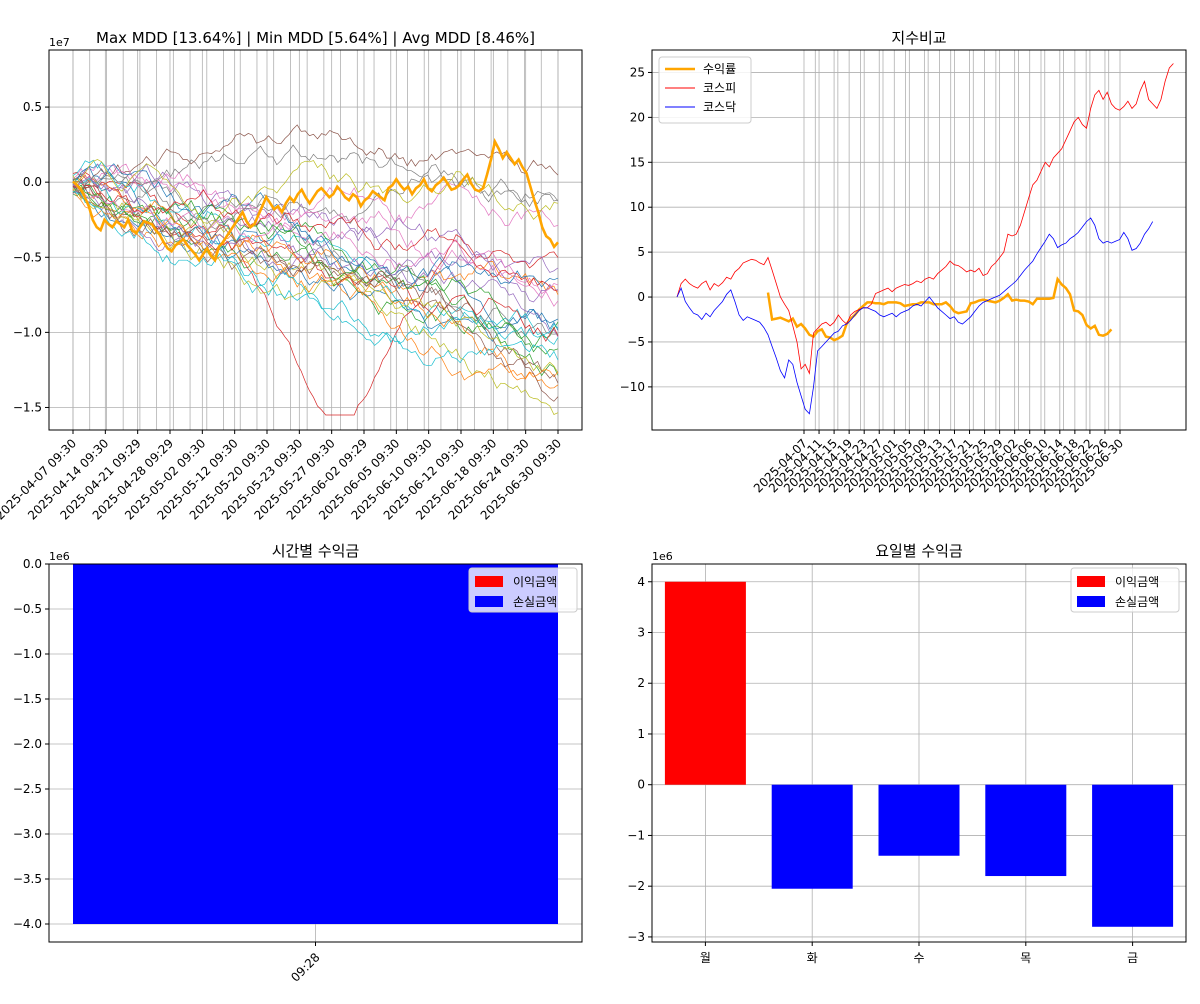  Describe the element at coordinates (637, 117) in the screenshot. I see `y-tick-label: 20` at that location.